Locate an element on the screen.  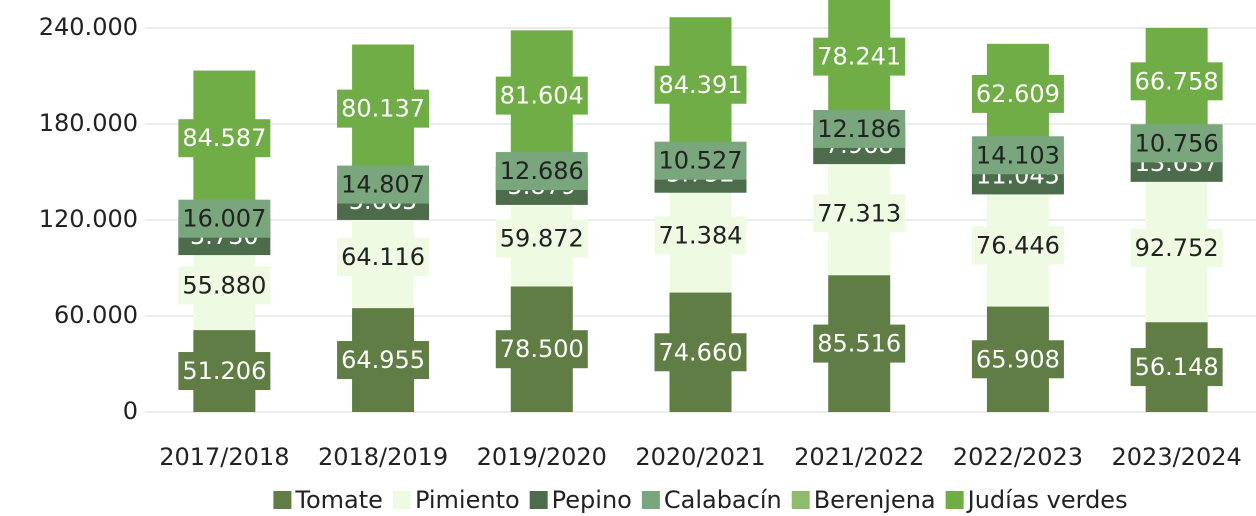
data-label: 84.587 is located at coordinates (224, 138).